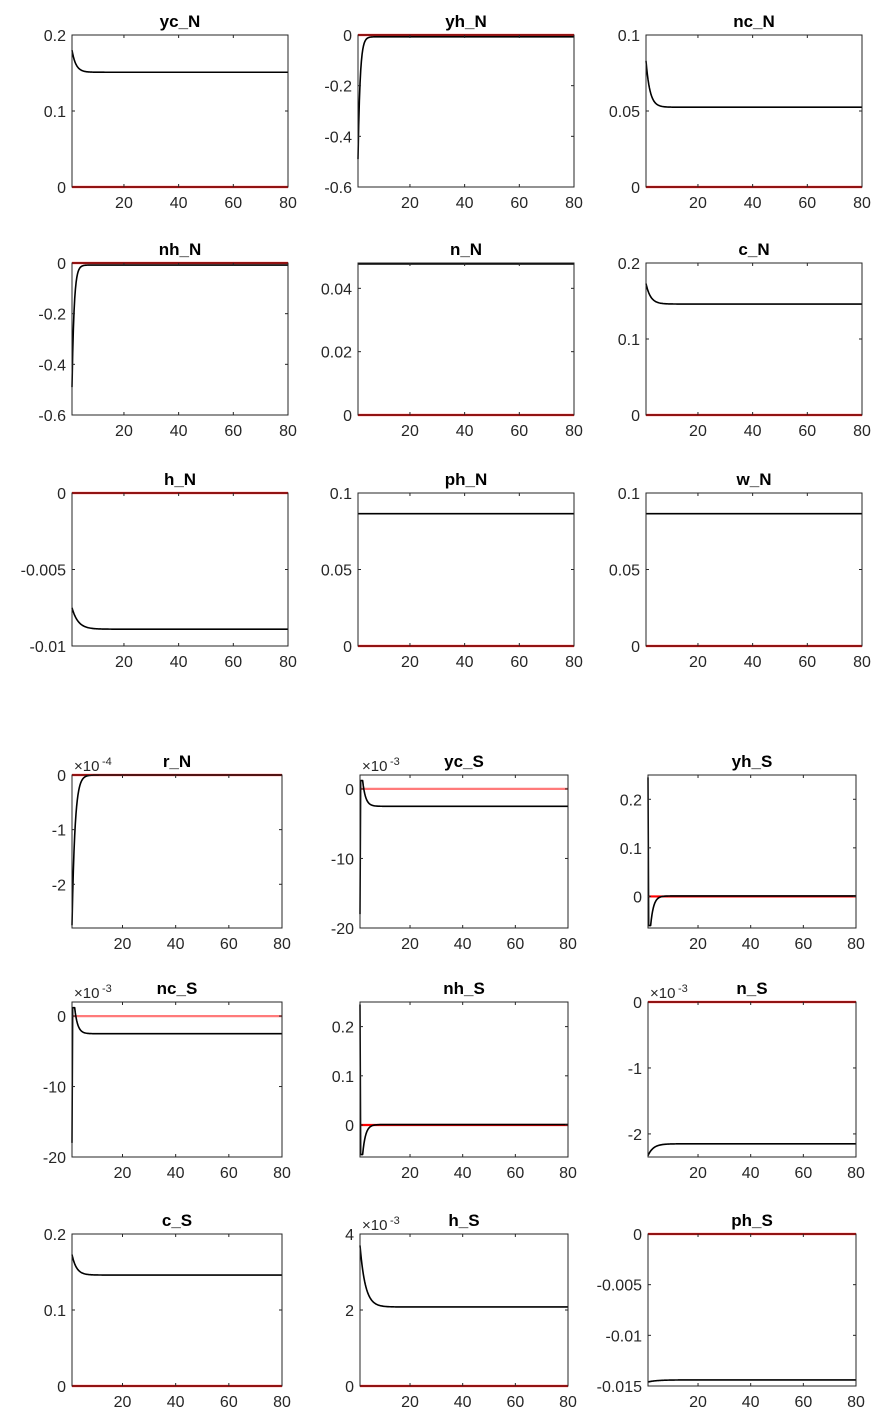 The image size is (880, 1417). I want to click on subplot-h-N: 20 40 60 80 -0.01 -0.005 0 h_N, so click(159, 570).